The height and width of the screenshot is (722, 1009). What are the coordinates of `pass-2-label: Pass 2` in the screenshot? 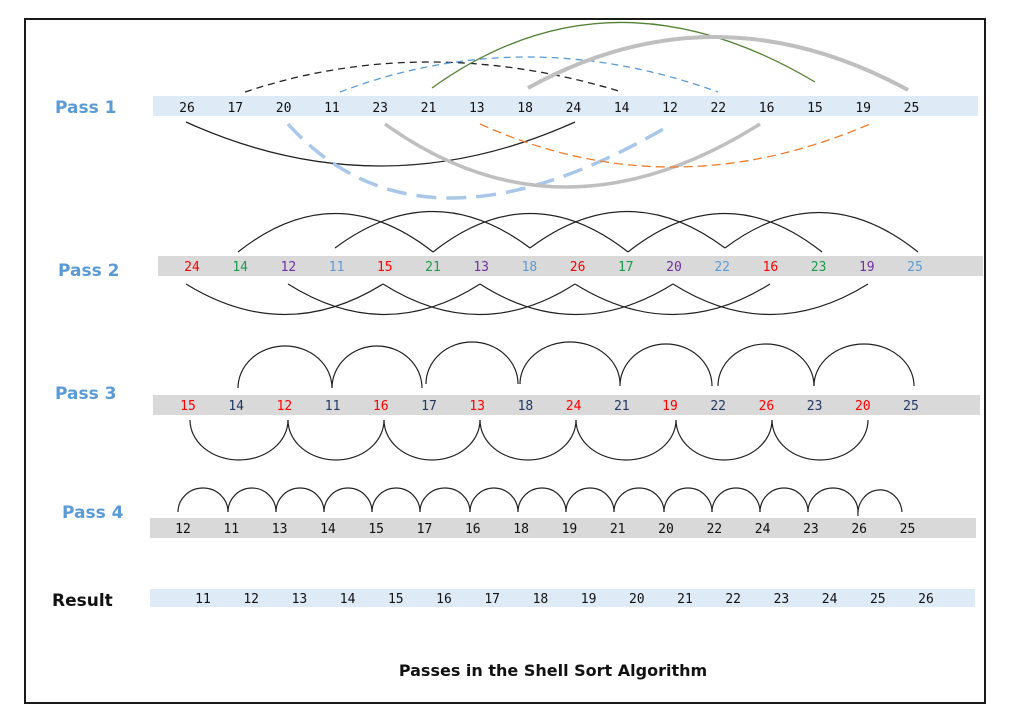 It's located at (88, 271).